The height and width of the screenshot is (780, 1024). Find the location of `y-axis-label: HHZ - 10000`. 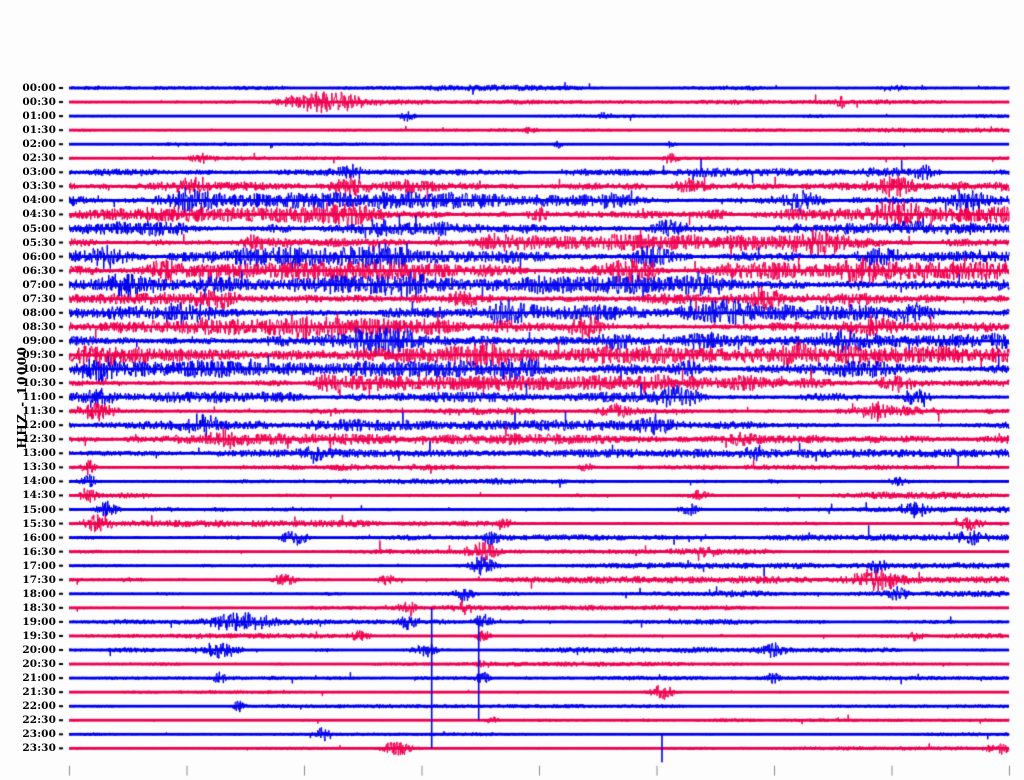

y-axis-label: HHZ - 10000 is located at coordinates (22, 397).